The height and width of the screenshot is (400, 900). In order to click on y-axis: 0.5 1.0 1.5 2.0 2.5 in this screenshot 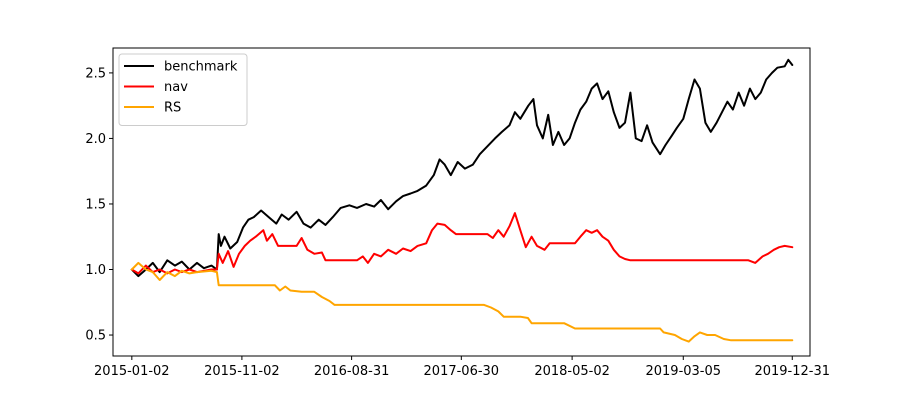, I will do `click(99, 205)`.